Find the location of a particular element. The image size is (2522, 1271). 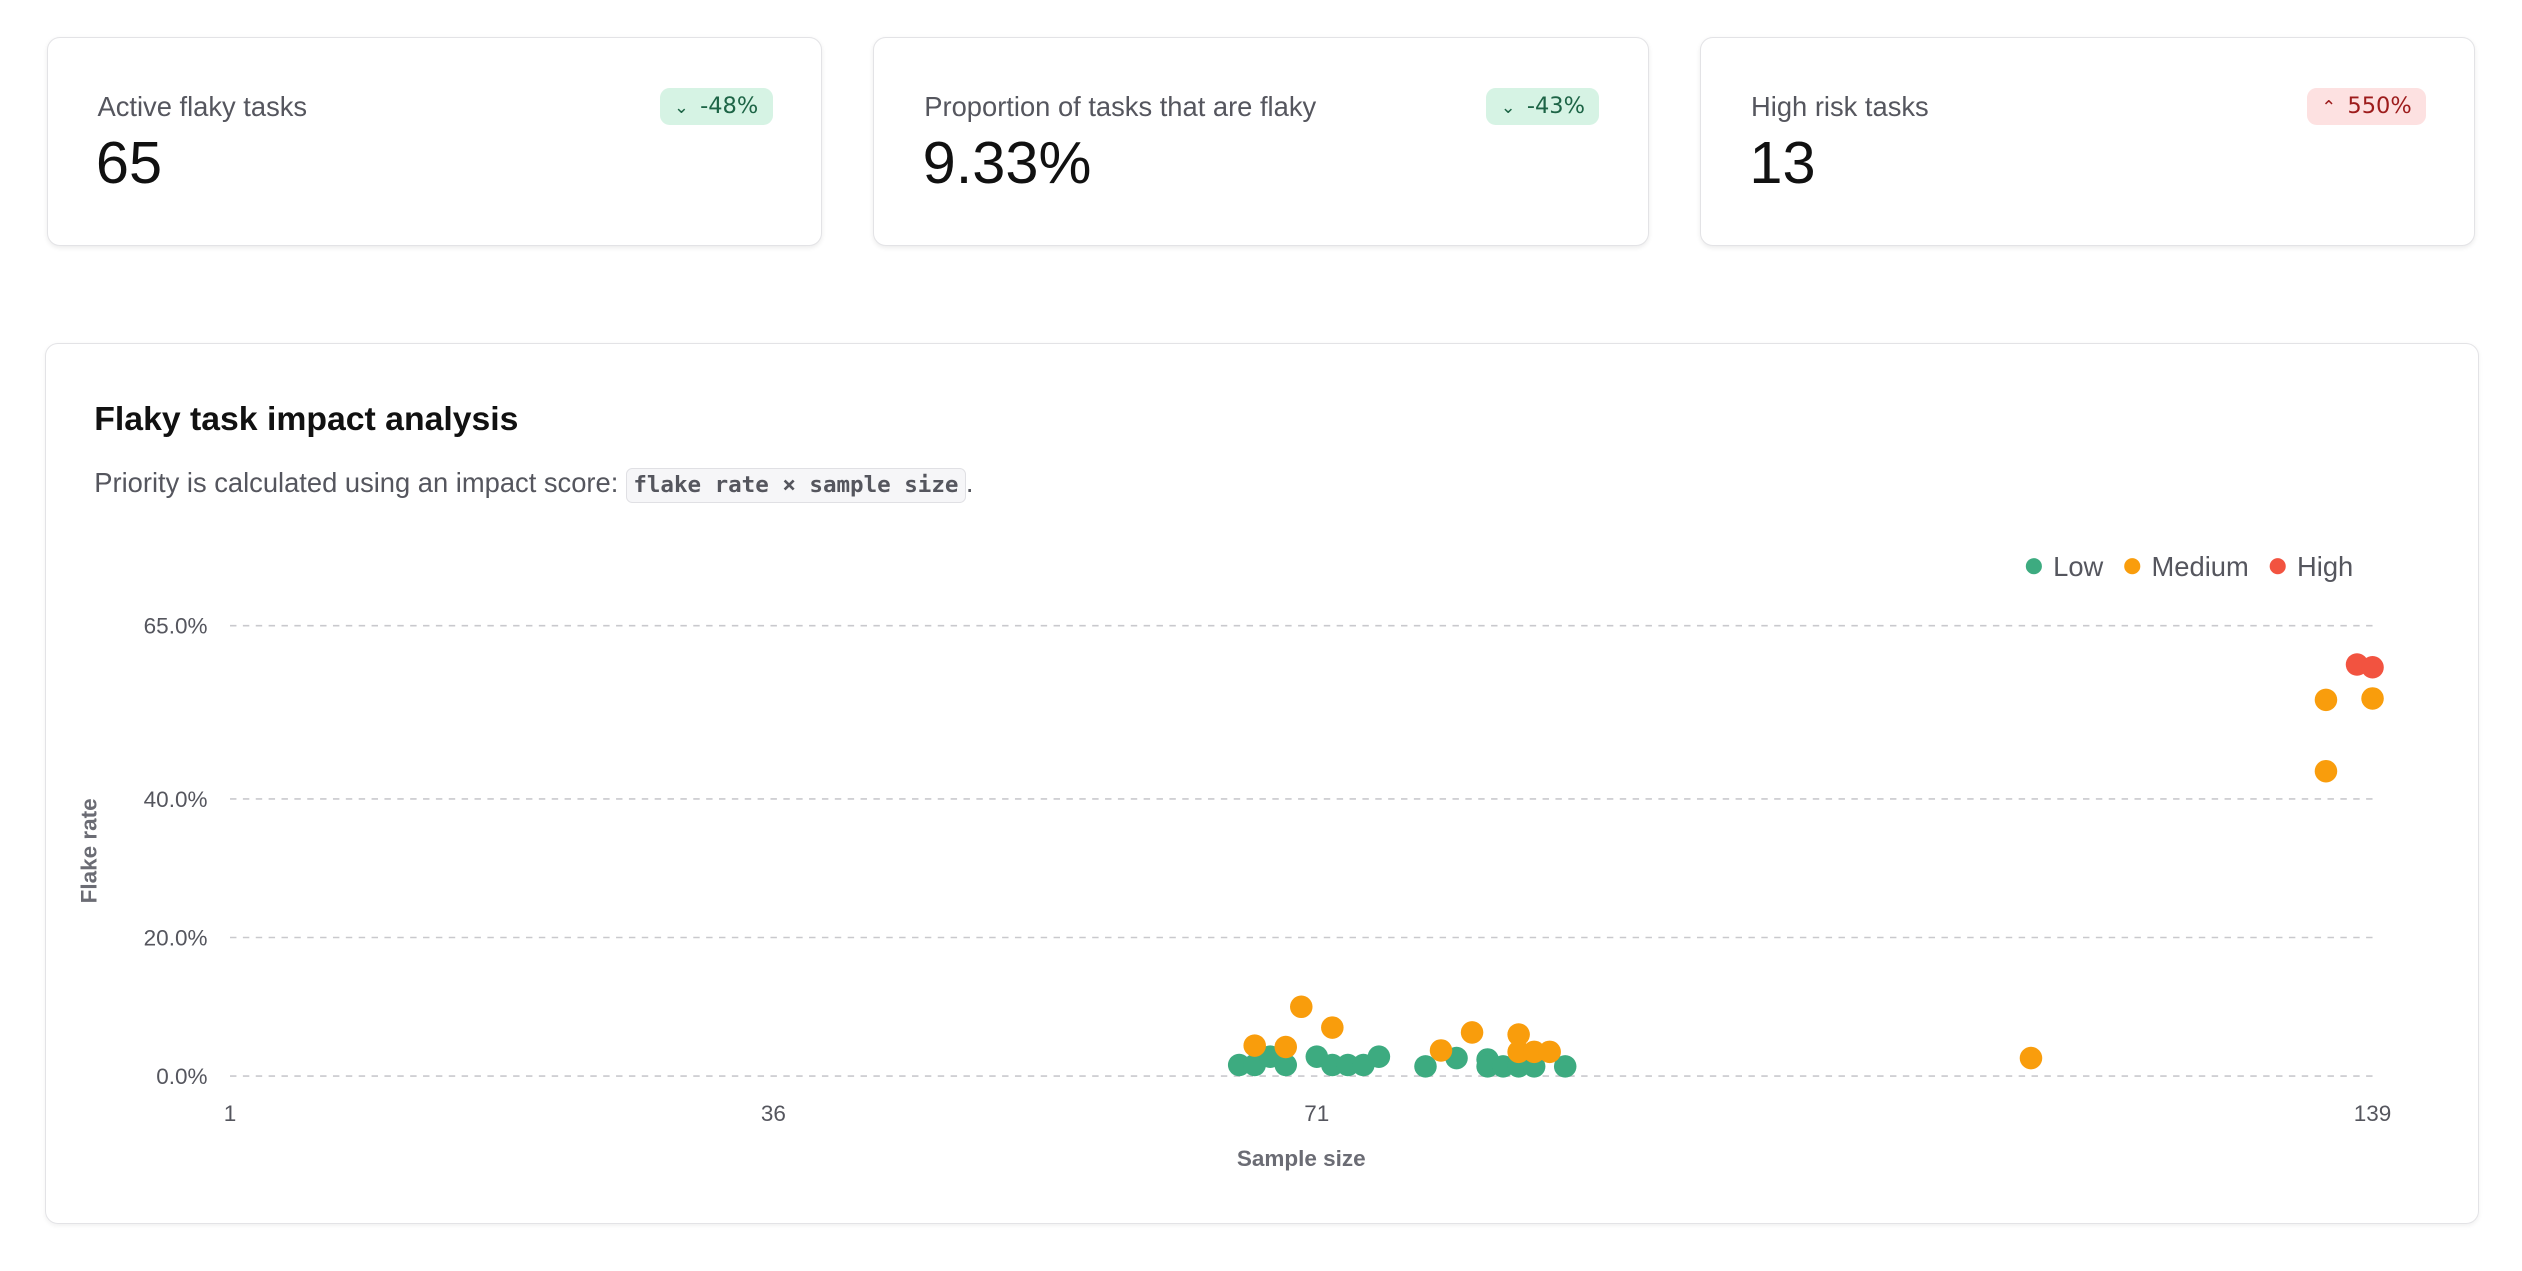

change-badge: ⌄ -48% is located at coordinates (716, 106).